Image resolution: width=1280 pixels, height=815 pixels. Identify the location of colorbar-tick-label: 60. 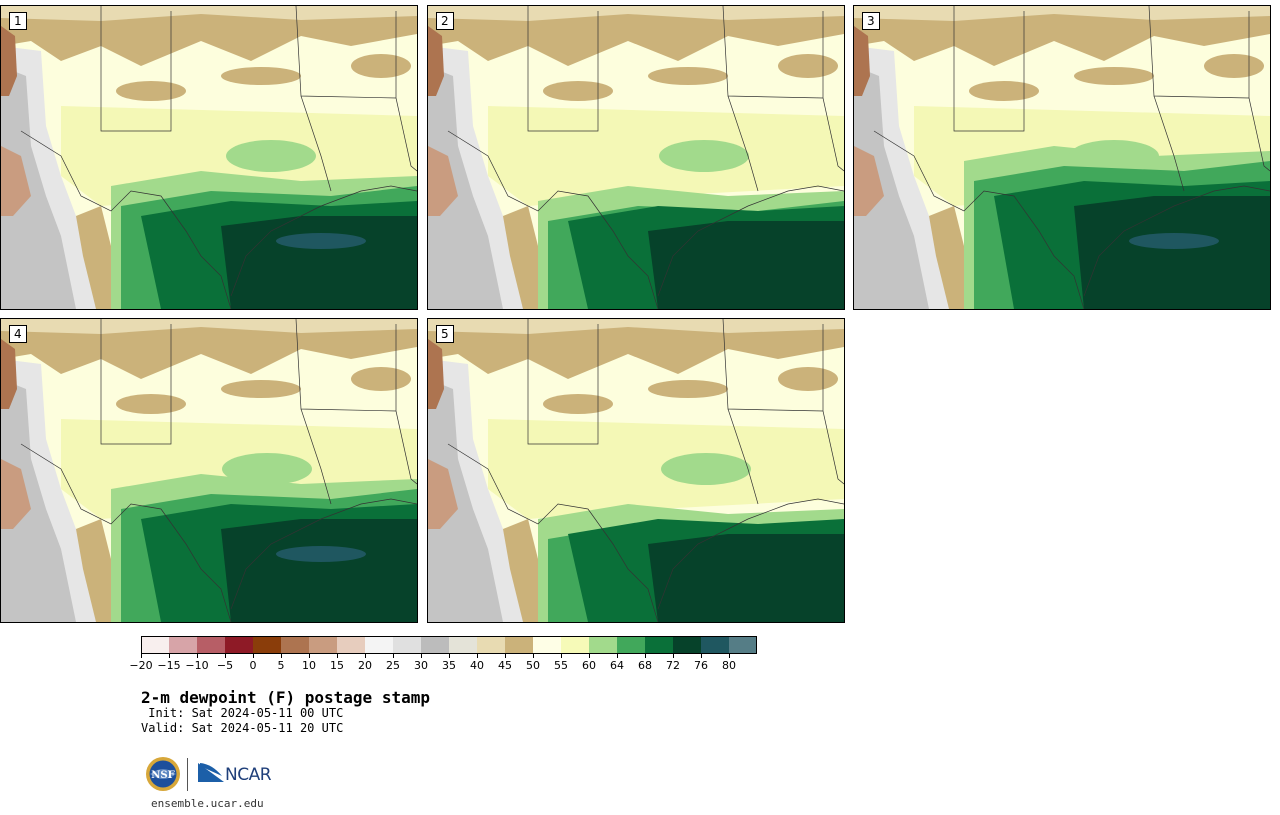
(589, 665).